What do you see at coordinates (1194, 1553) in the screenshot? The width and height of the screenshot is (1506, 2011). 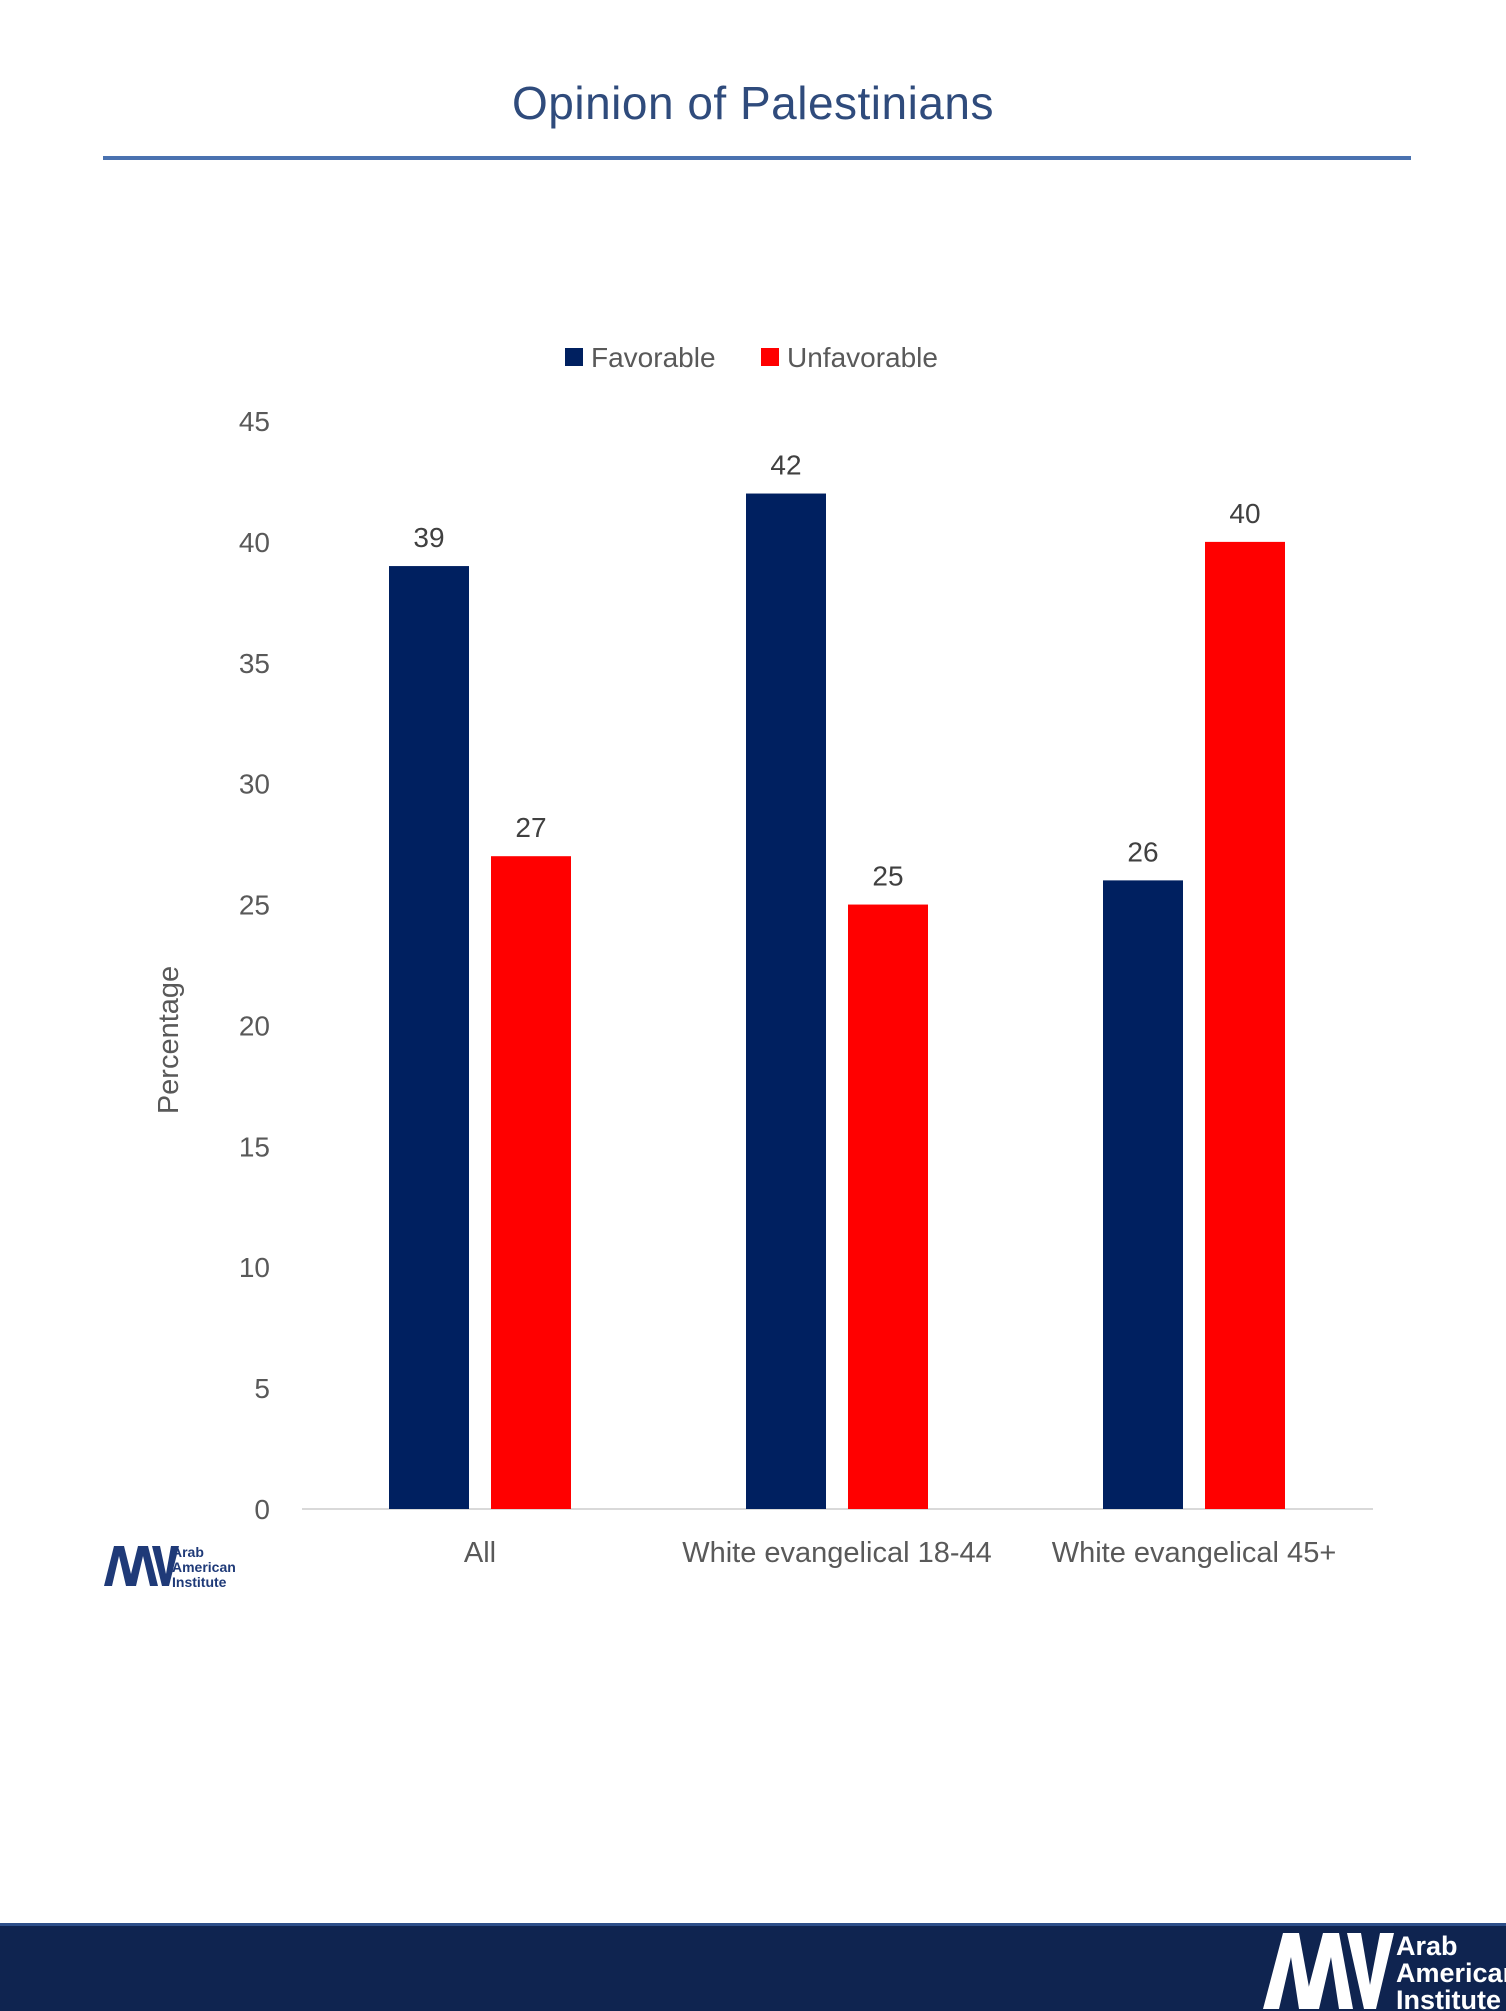 I see `x-tick-label: White evangelical 45+` at bounding box center [1194, 1553].